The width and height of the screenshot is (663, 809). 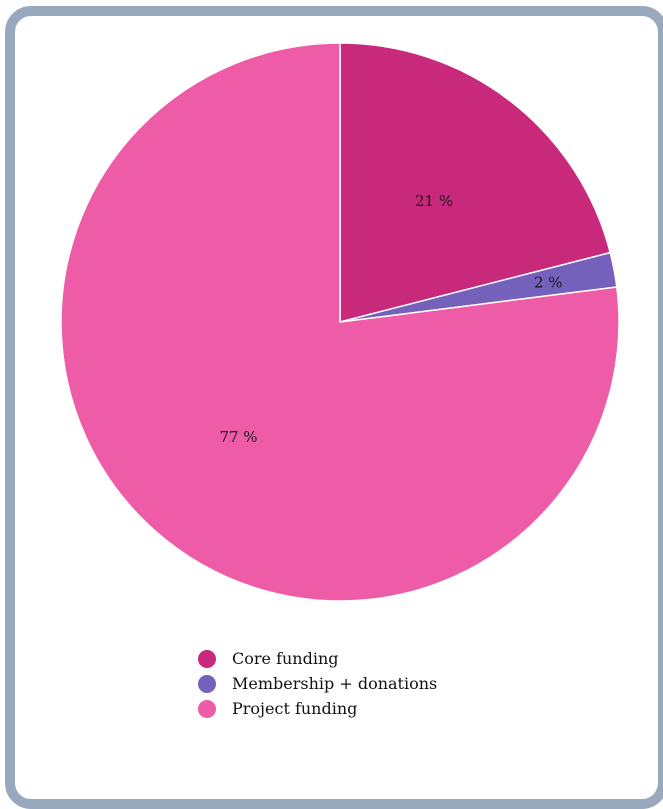 I want to click on legend-label-project-funding: Project funding, so click(x=295, y=708).